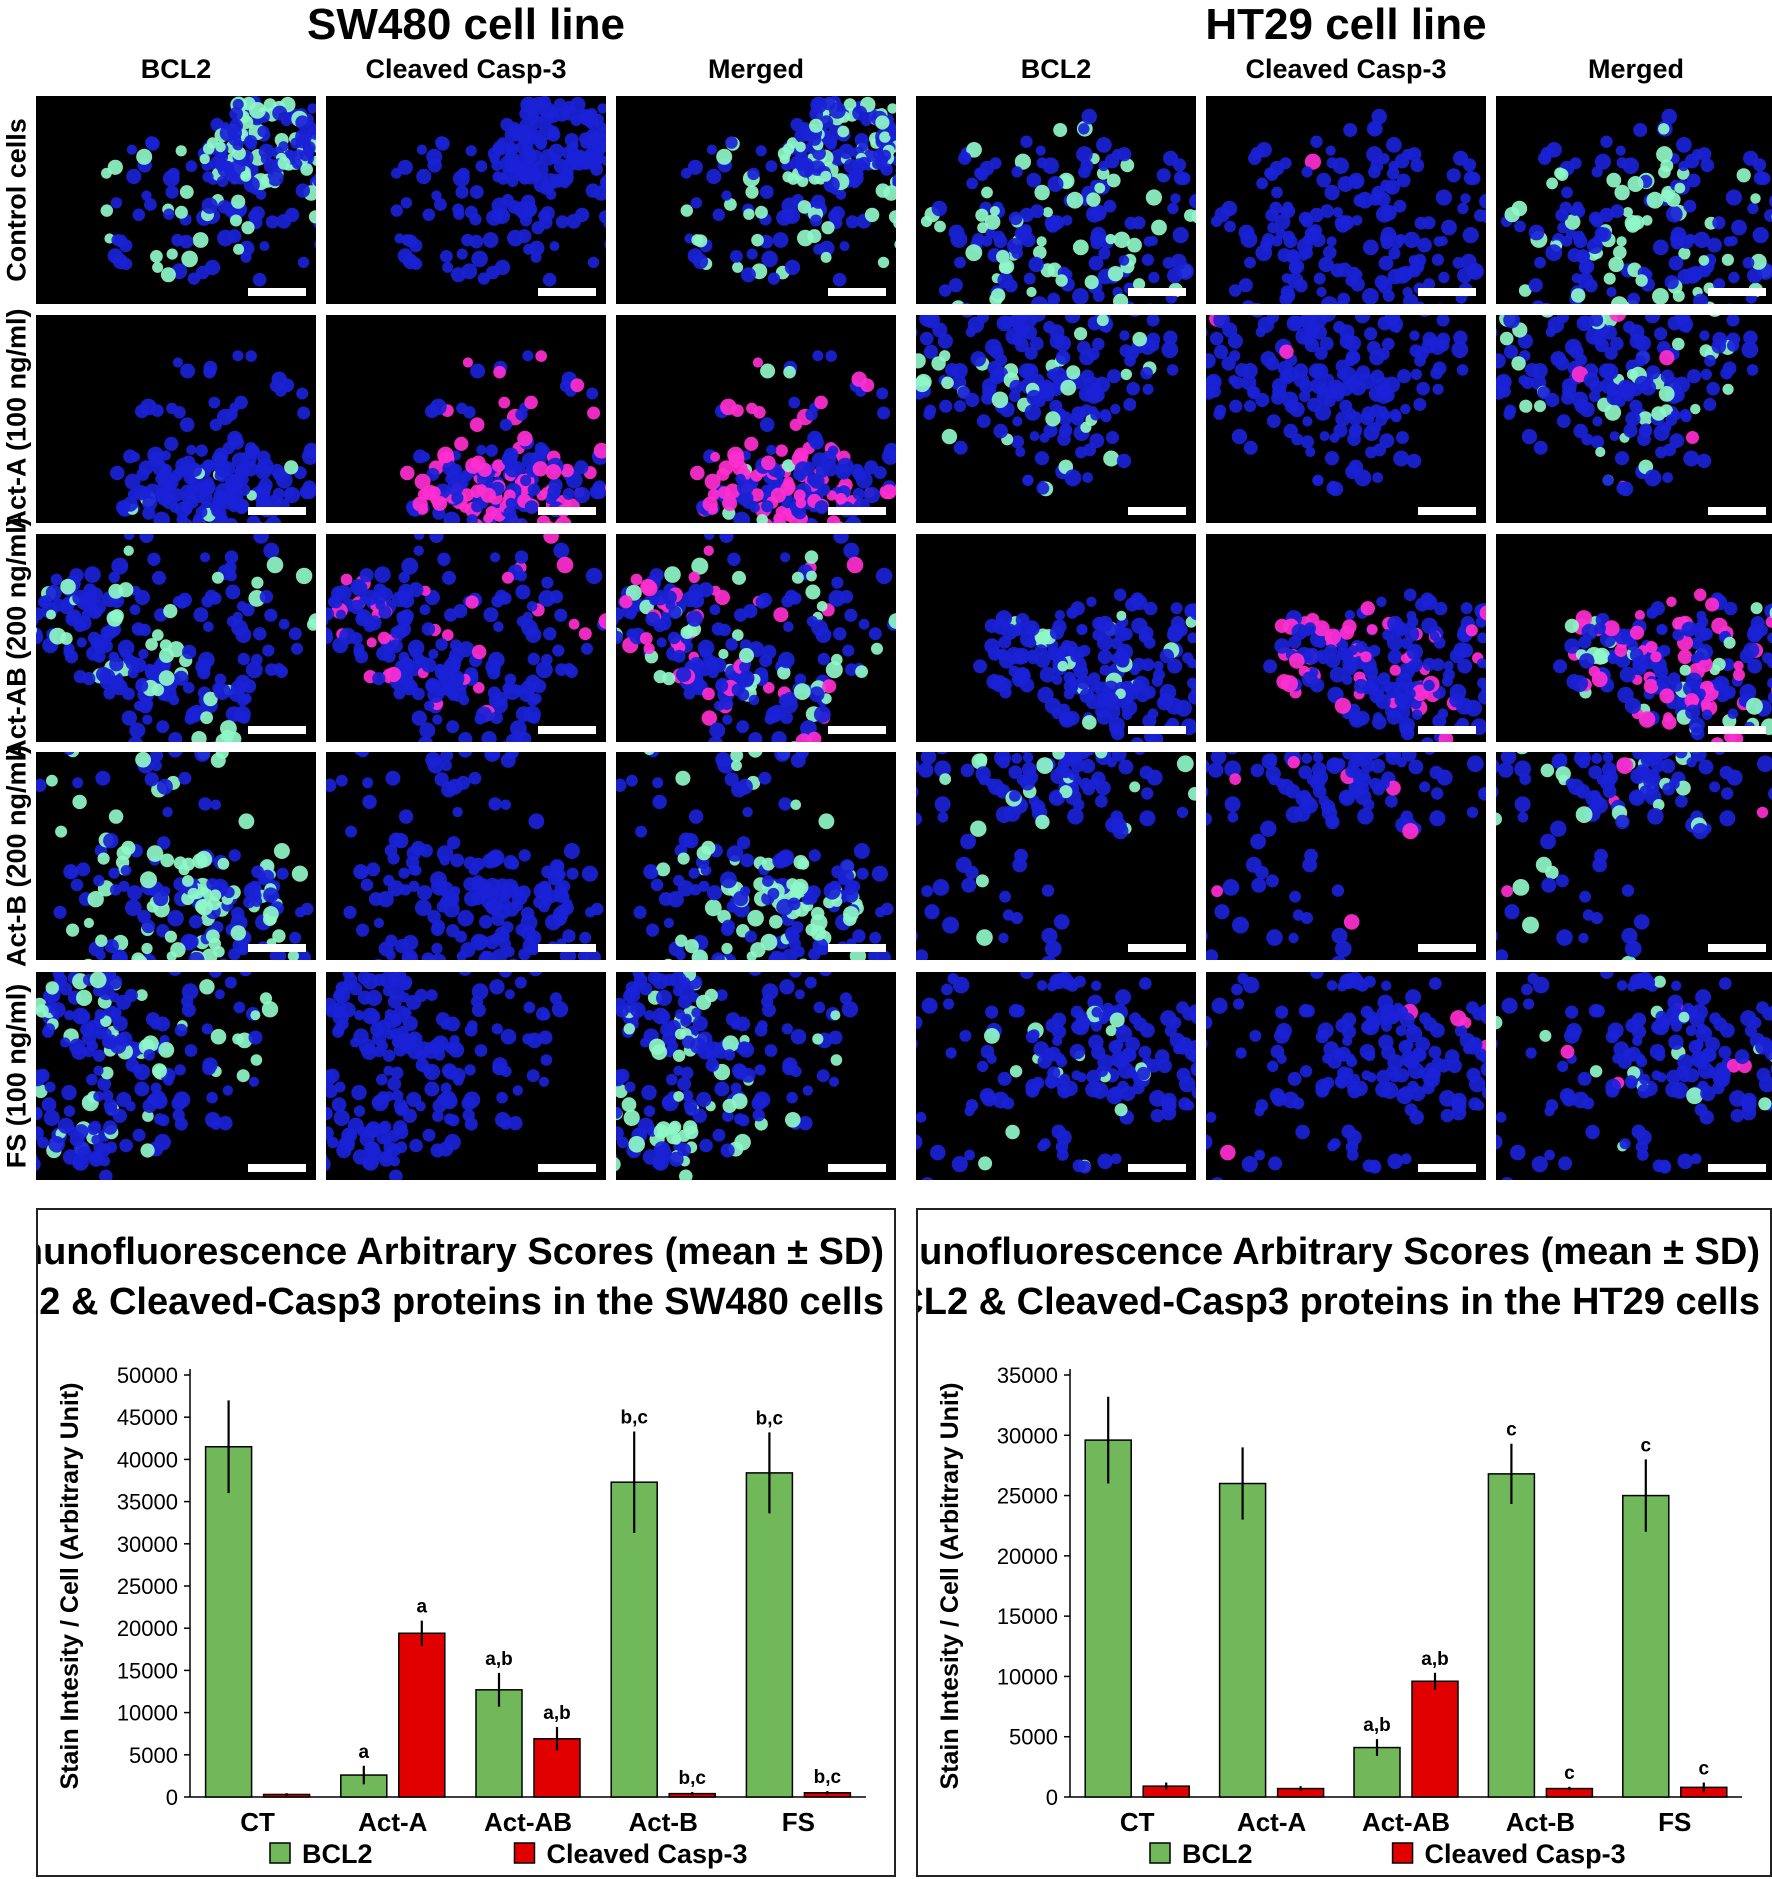 The height and width of the screenshot is (1879, 1772). What do you see at coordinates (17, 638) in the screenshot?
I see `row-label: Act-AB (200 ng/ml)` at bounding box center [17, 638].